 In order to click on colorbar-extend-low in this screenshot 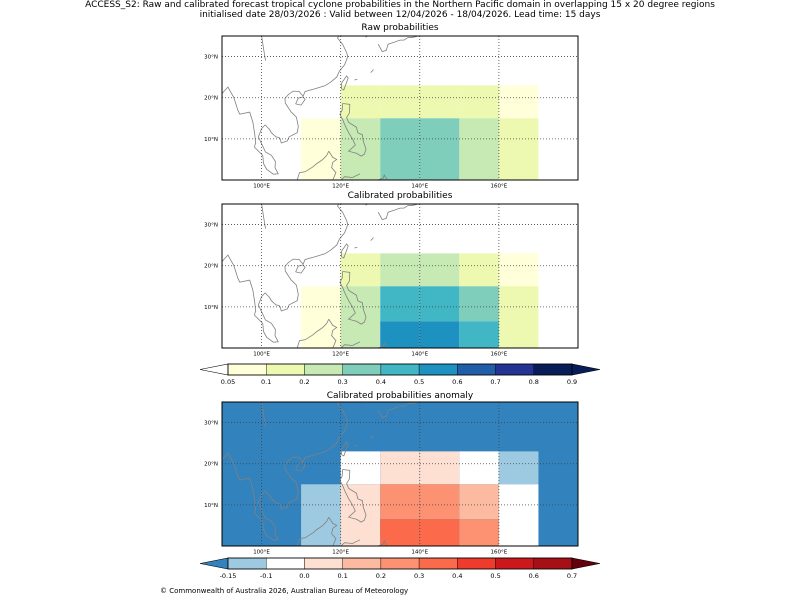, I will do `click(214, 563)`.